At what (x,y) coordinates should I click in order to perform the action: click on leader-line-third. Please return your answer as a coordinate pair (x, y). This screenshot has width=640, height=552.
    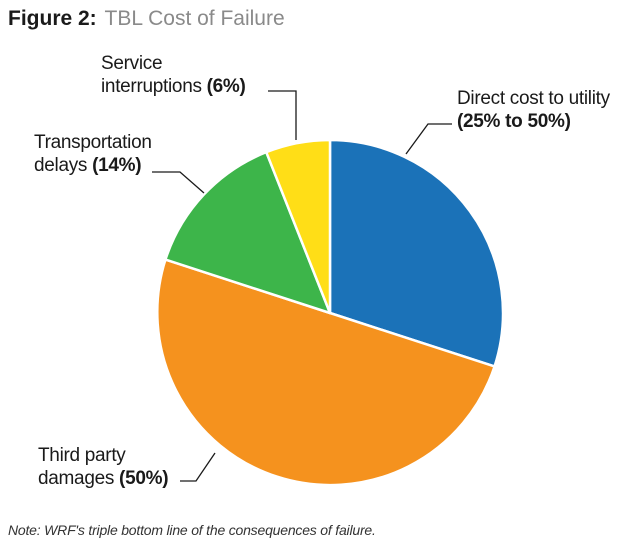
    Looking at the image, I should click on (198, 467).